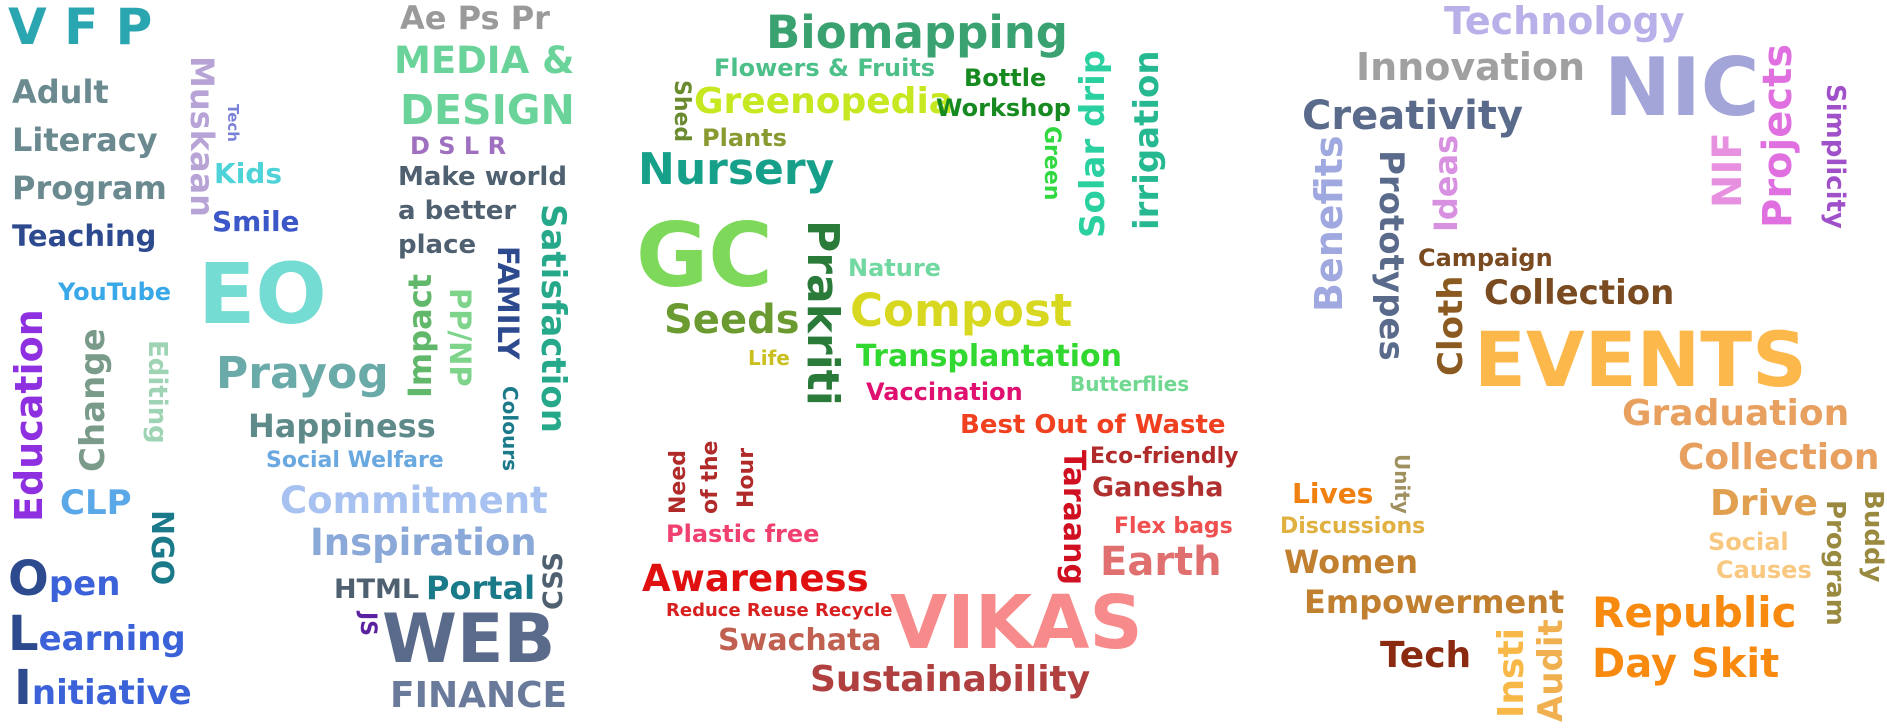 This screenshot has width=1887, height=728. I want to click on word-inspiration: Inspiration, so click(423, 542).